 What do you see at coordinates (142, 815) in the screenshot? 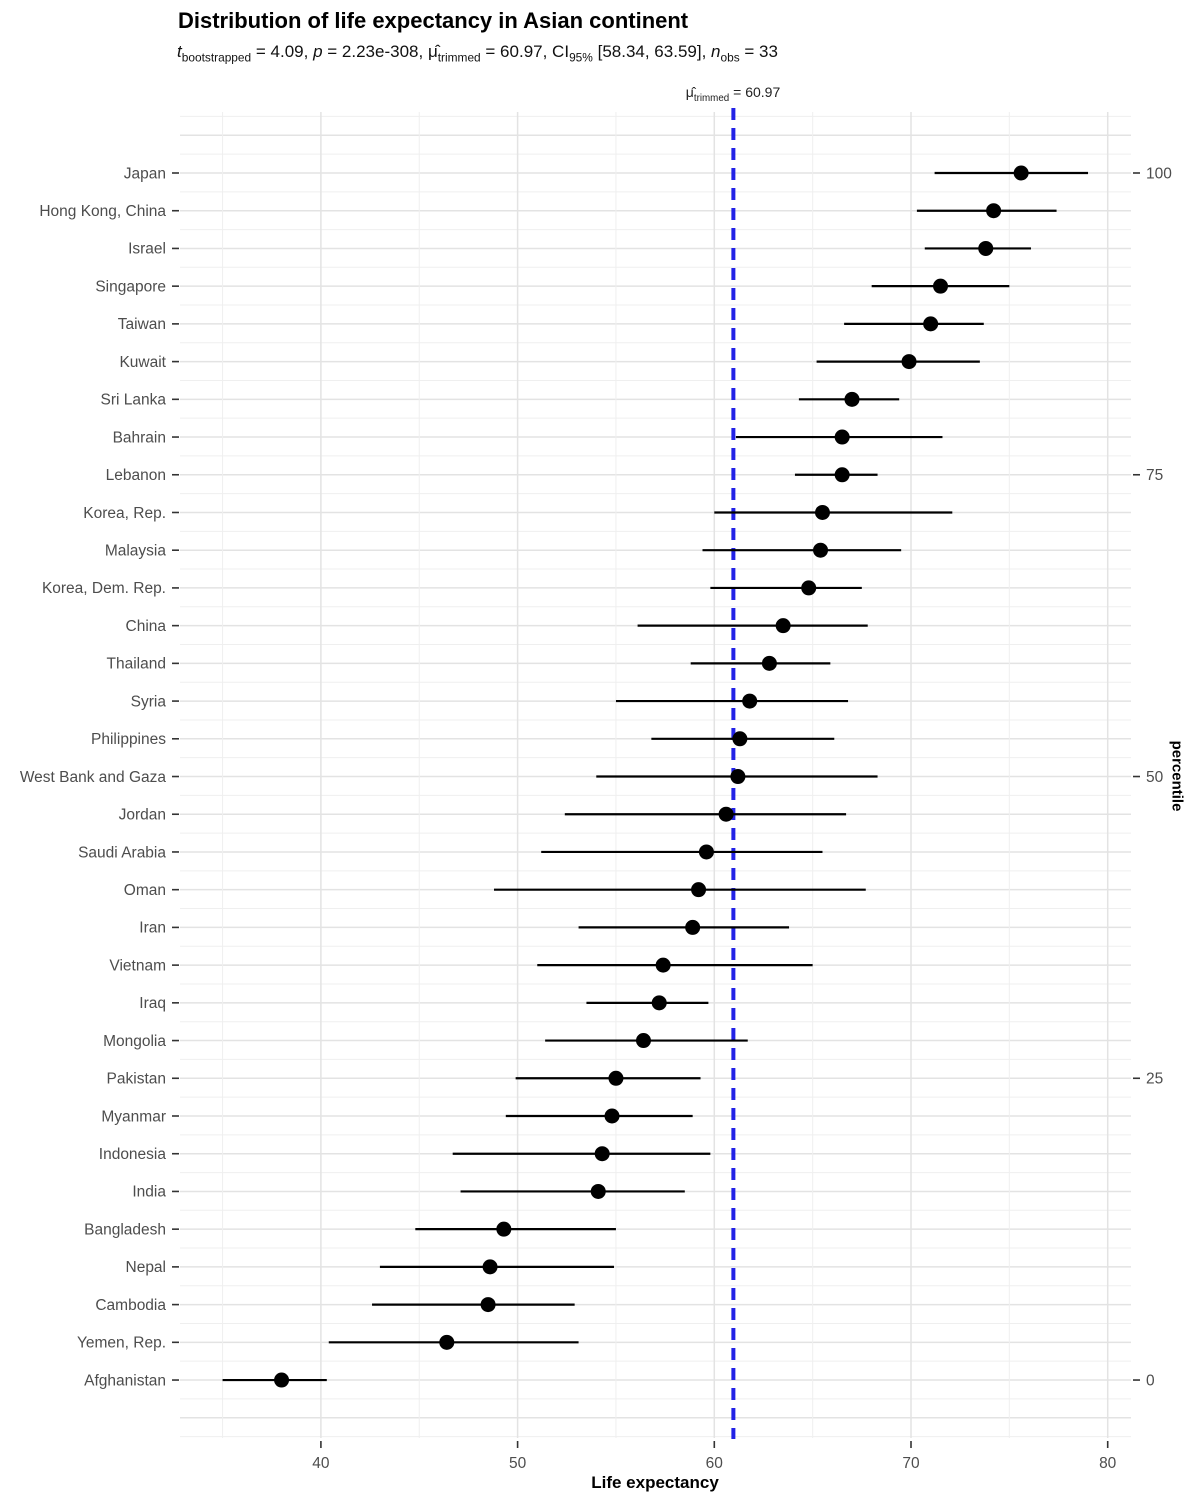
I see `country-label: Jordan` at bounding box center [142, 815].